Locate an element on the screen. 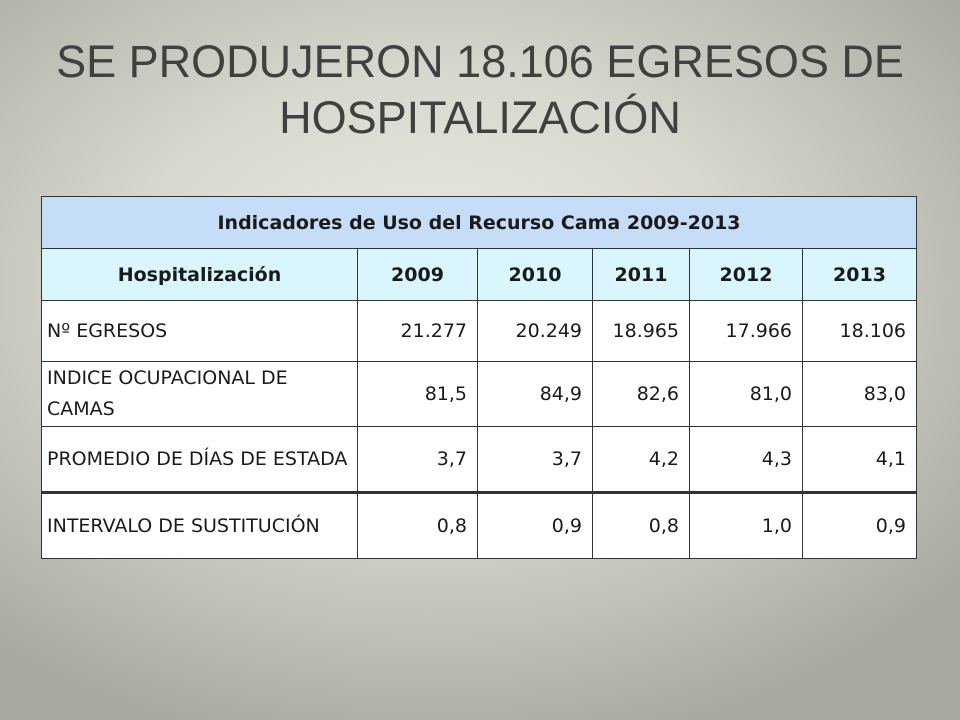  row-label: INDICE OCUPACIONAL DE CAMAS is located at coordinates (199, 394).